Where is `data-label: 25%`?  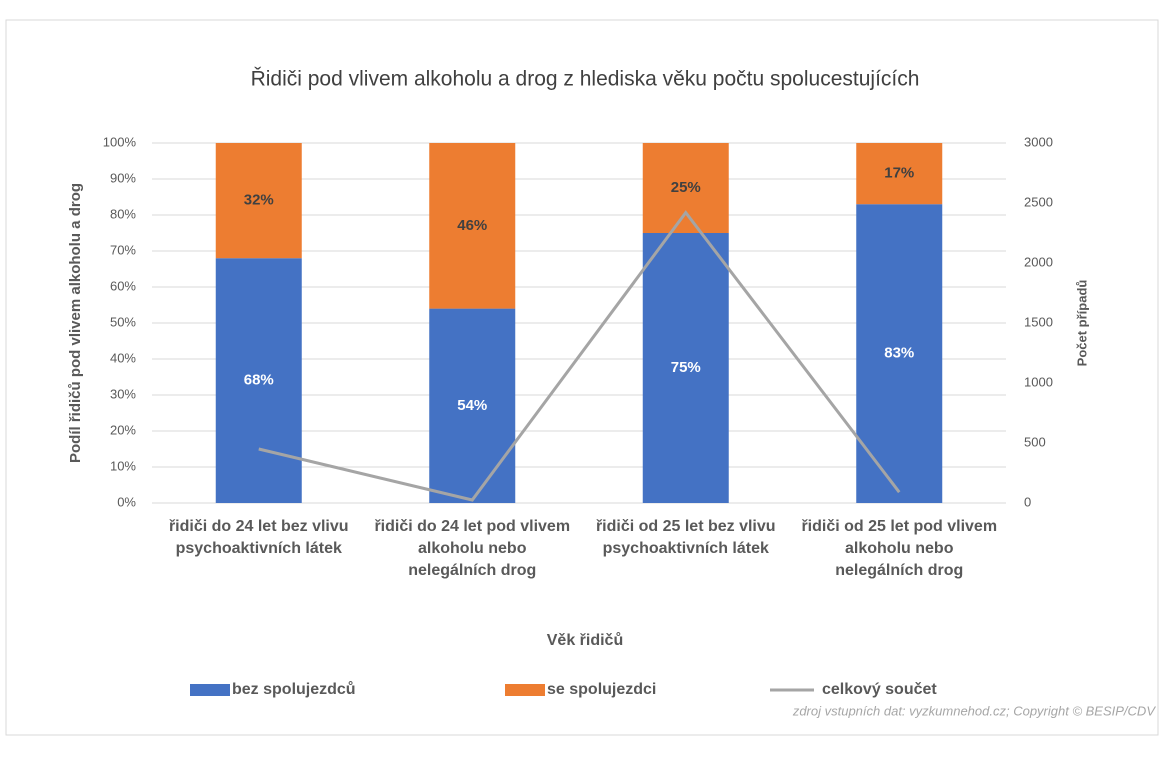
data-label: 25% is located at coordinates (686, 187).